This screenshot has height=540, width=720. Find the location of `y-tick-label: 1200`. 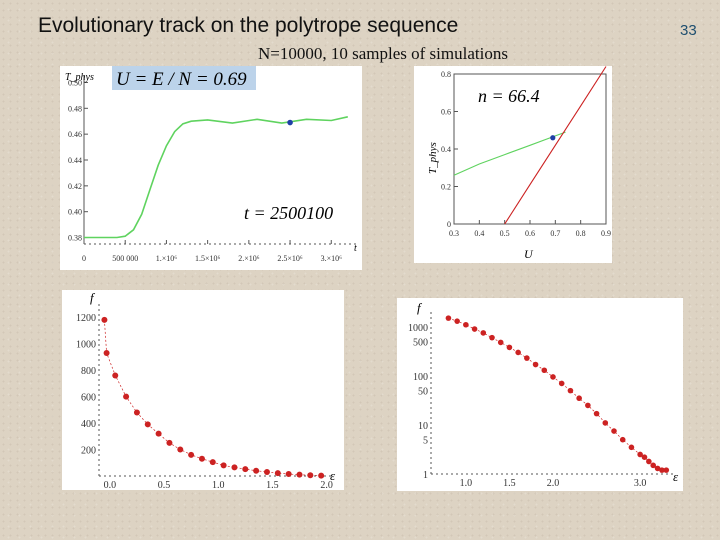

y-tick-label: 1200 is located at coordinates (86, 318).